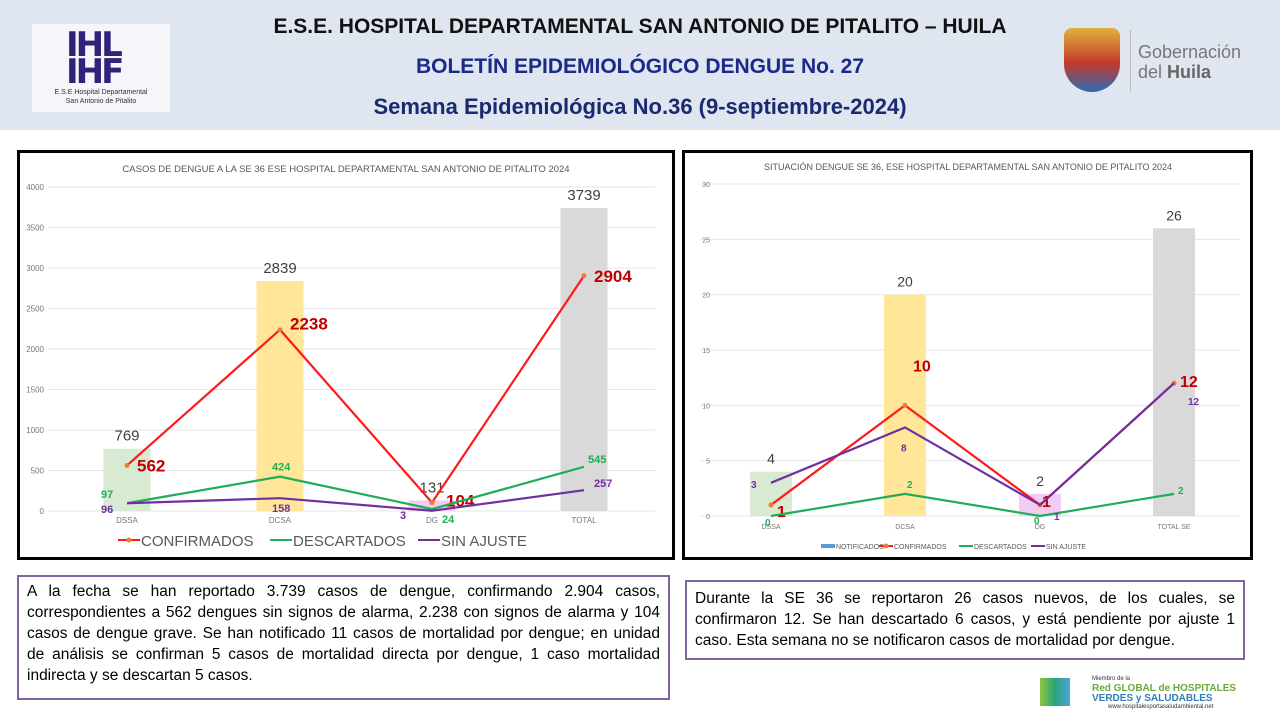 This screenshot has width=1280, height=720. What do you see at coordinates (597, 460) in the screenshot?
I see `series-data-label: 545` at bounding box center [597, 460].